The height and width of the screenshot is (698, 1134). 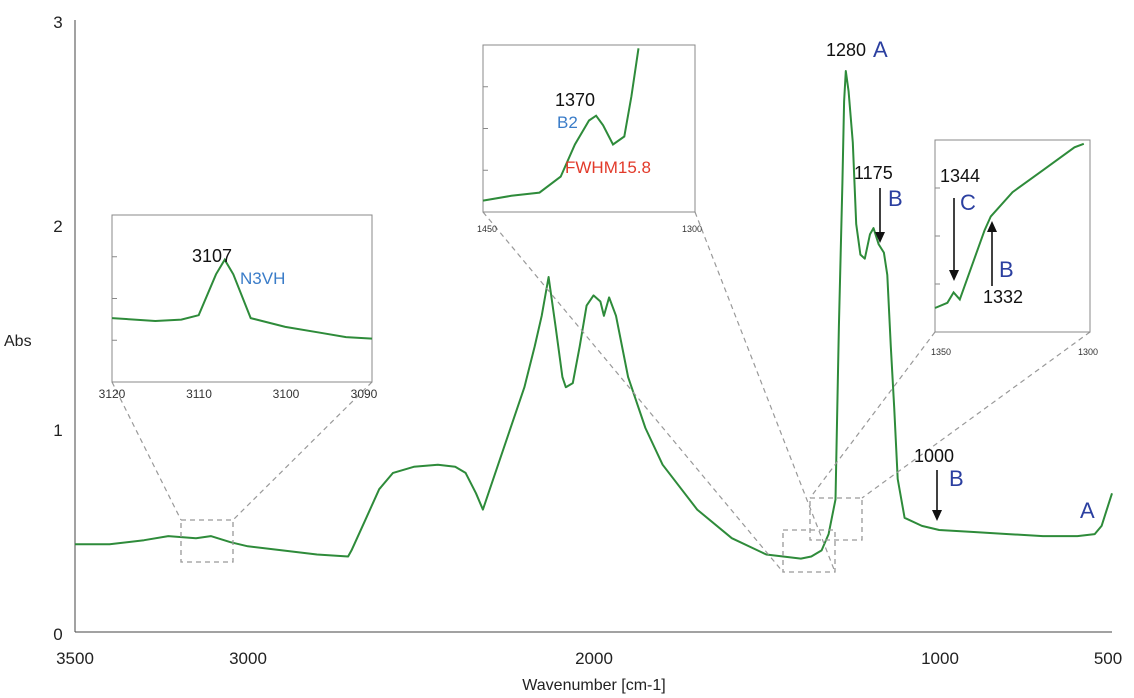 I want to click on inset-peak-letter: C, so click(x=968, y=202).